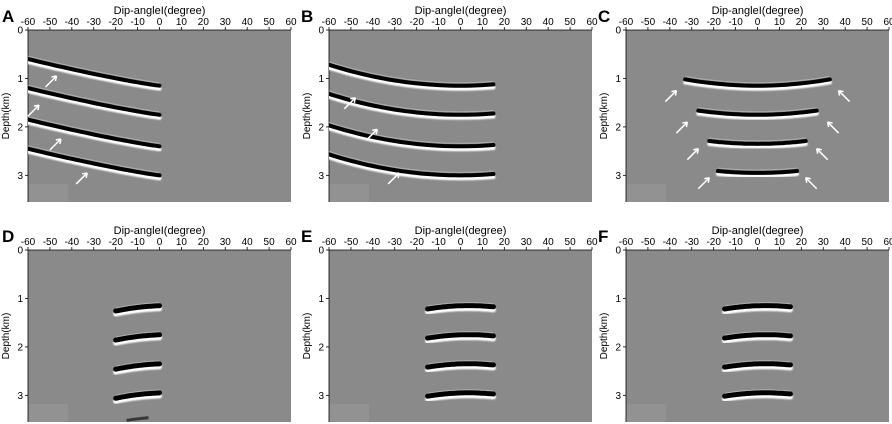  Describe the element at coordinates (604, 16) in the screenshot. I see `panel-letter: C` at that location.